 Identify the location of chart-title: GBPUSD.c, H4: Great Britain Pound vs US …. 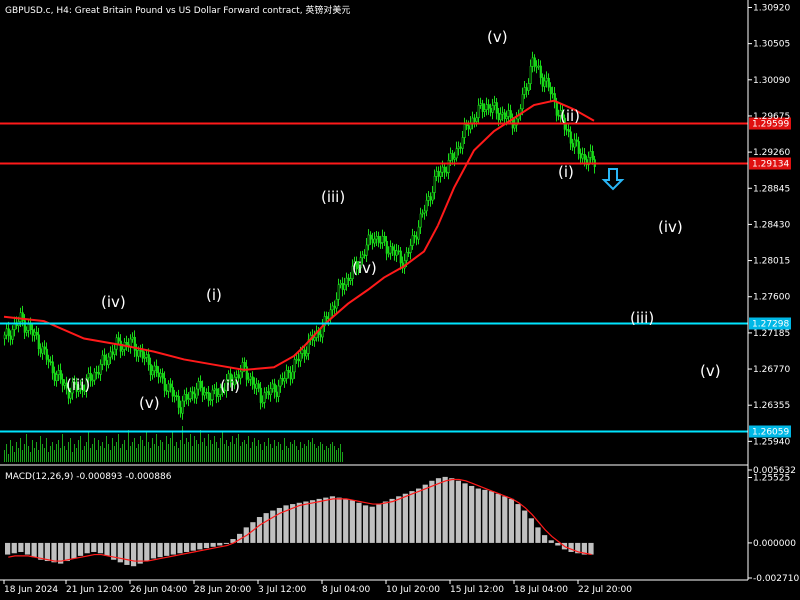
(177, 10).